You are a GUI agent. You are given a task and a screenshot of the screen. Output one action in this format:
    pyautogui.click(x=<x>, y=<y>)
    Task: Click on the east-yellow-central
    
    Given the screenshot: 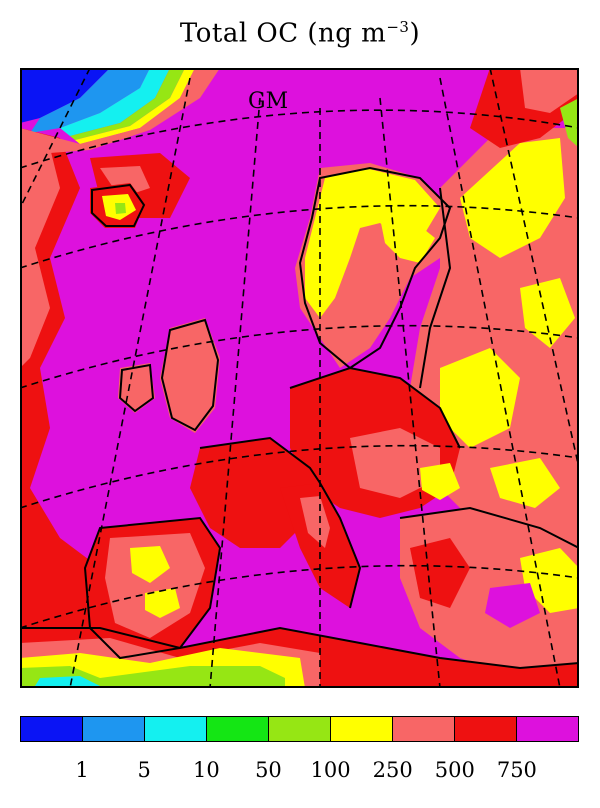 What is the action you would take?
    pyautogui.click(x=480, y=398)
    